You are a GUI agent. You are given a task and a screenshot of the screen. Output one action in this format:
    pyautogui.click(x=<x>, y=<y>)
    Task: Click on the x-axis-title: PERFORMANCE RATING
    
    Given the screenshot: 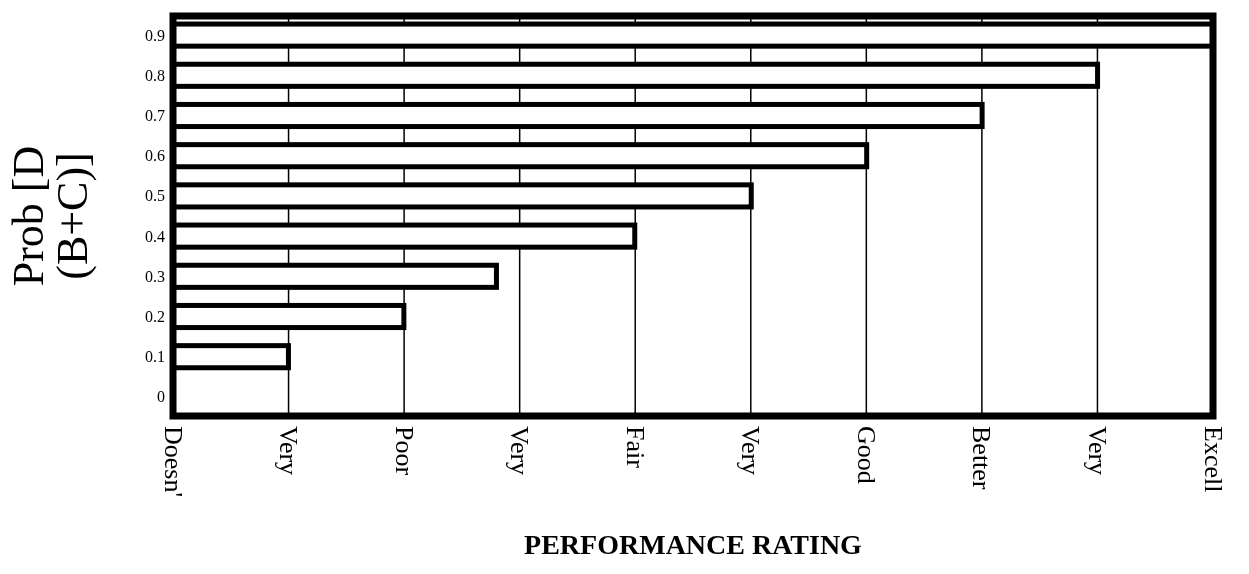 What is the action you would take?
    pyautogui.click(x=693, y=544)
    